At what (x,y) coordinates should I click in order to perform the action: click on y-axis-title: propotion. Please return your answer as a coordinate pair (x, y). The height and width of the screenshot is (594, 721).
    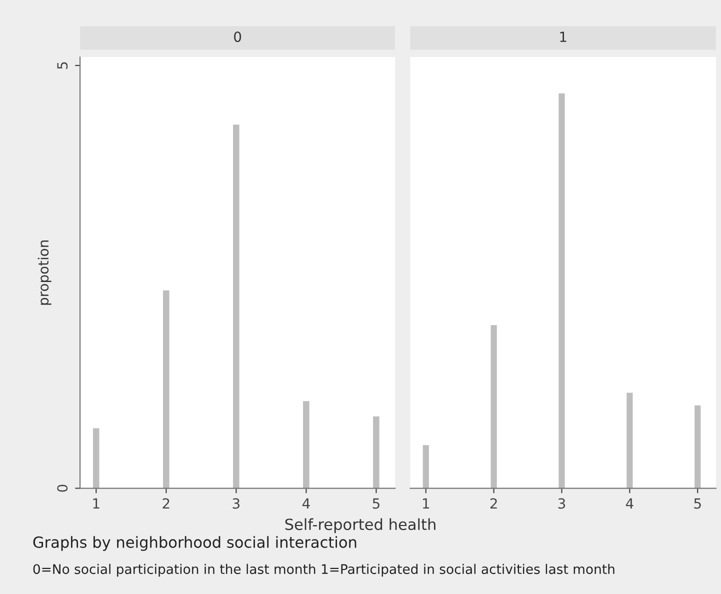
    Looking at the image, I should click on (45, 272).